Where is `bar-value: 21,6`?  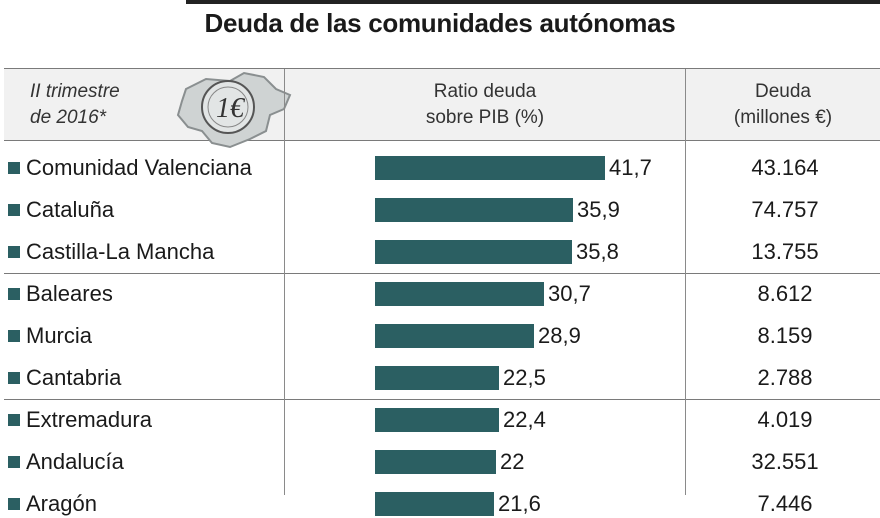
bar-value: 21,6 is located at coordinates (519, 503).